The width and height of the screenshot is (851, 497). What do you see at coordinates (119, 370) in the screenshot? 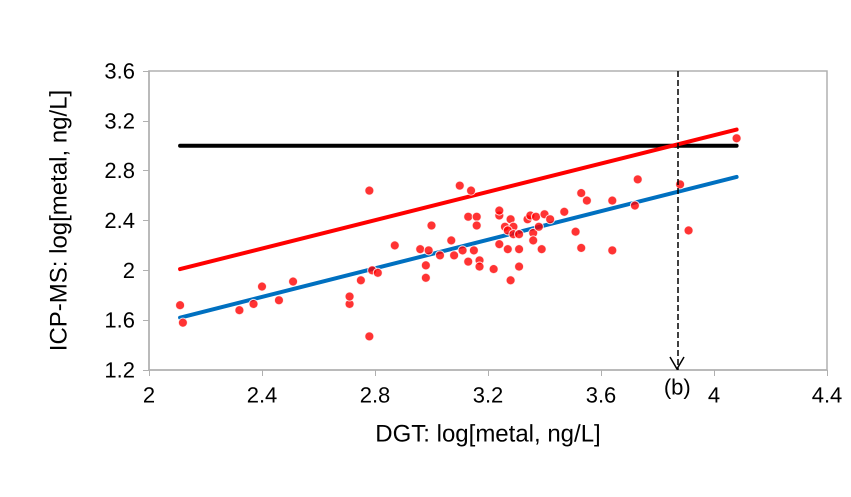
I see `y-tick-label: 1.2` at bounding box center [119, 370].